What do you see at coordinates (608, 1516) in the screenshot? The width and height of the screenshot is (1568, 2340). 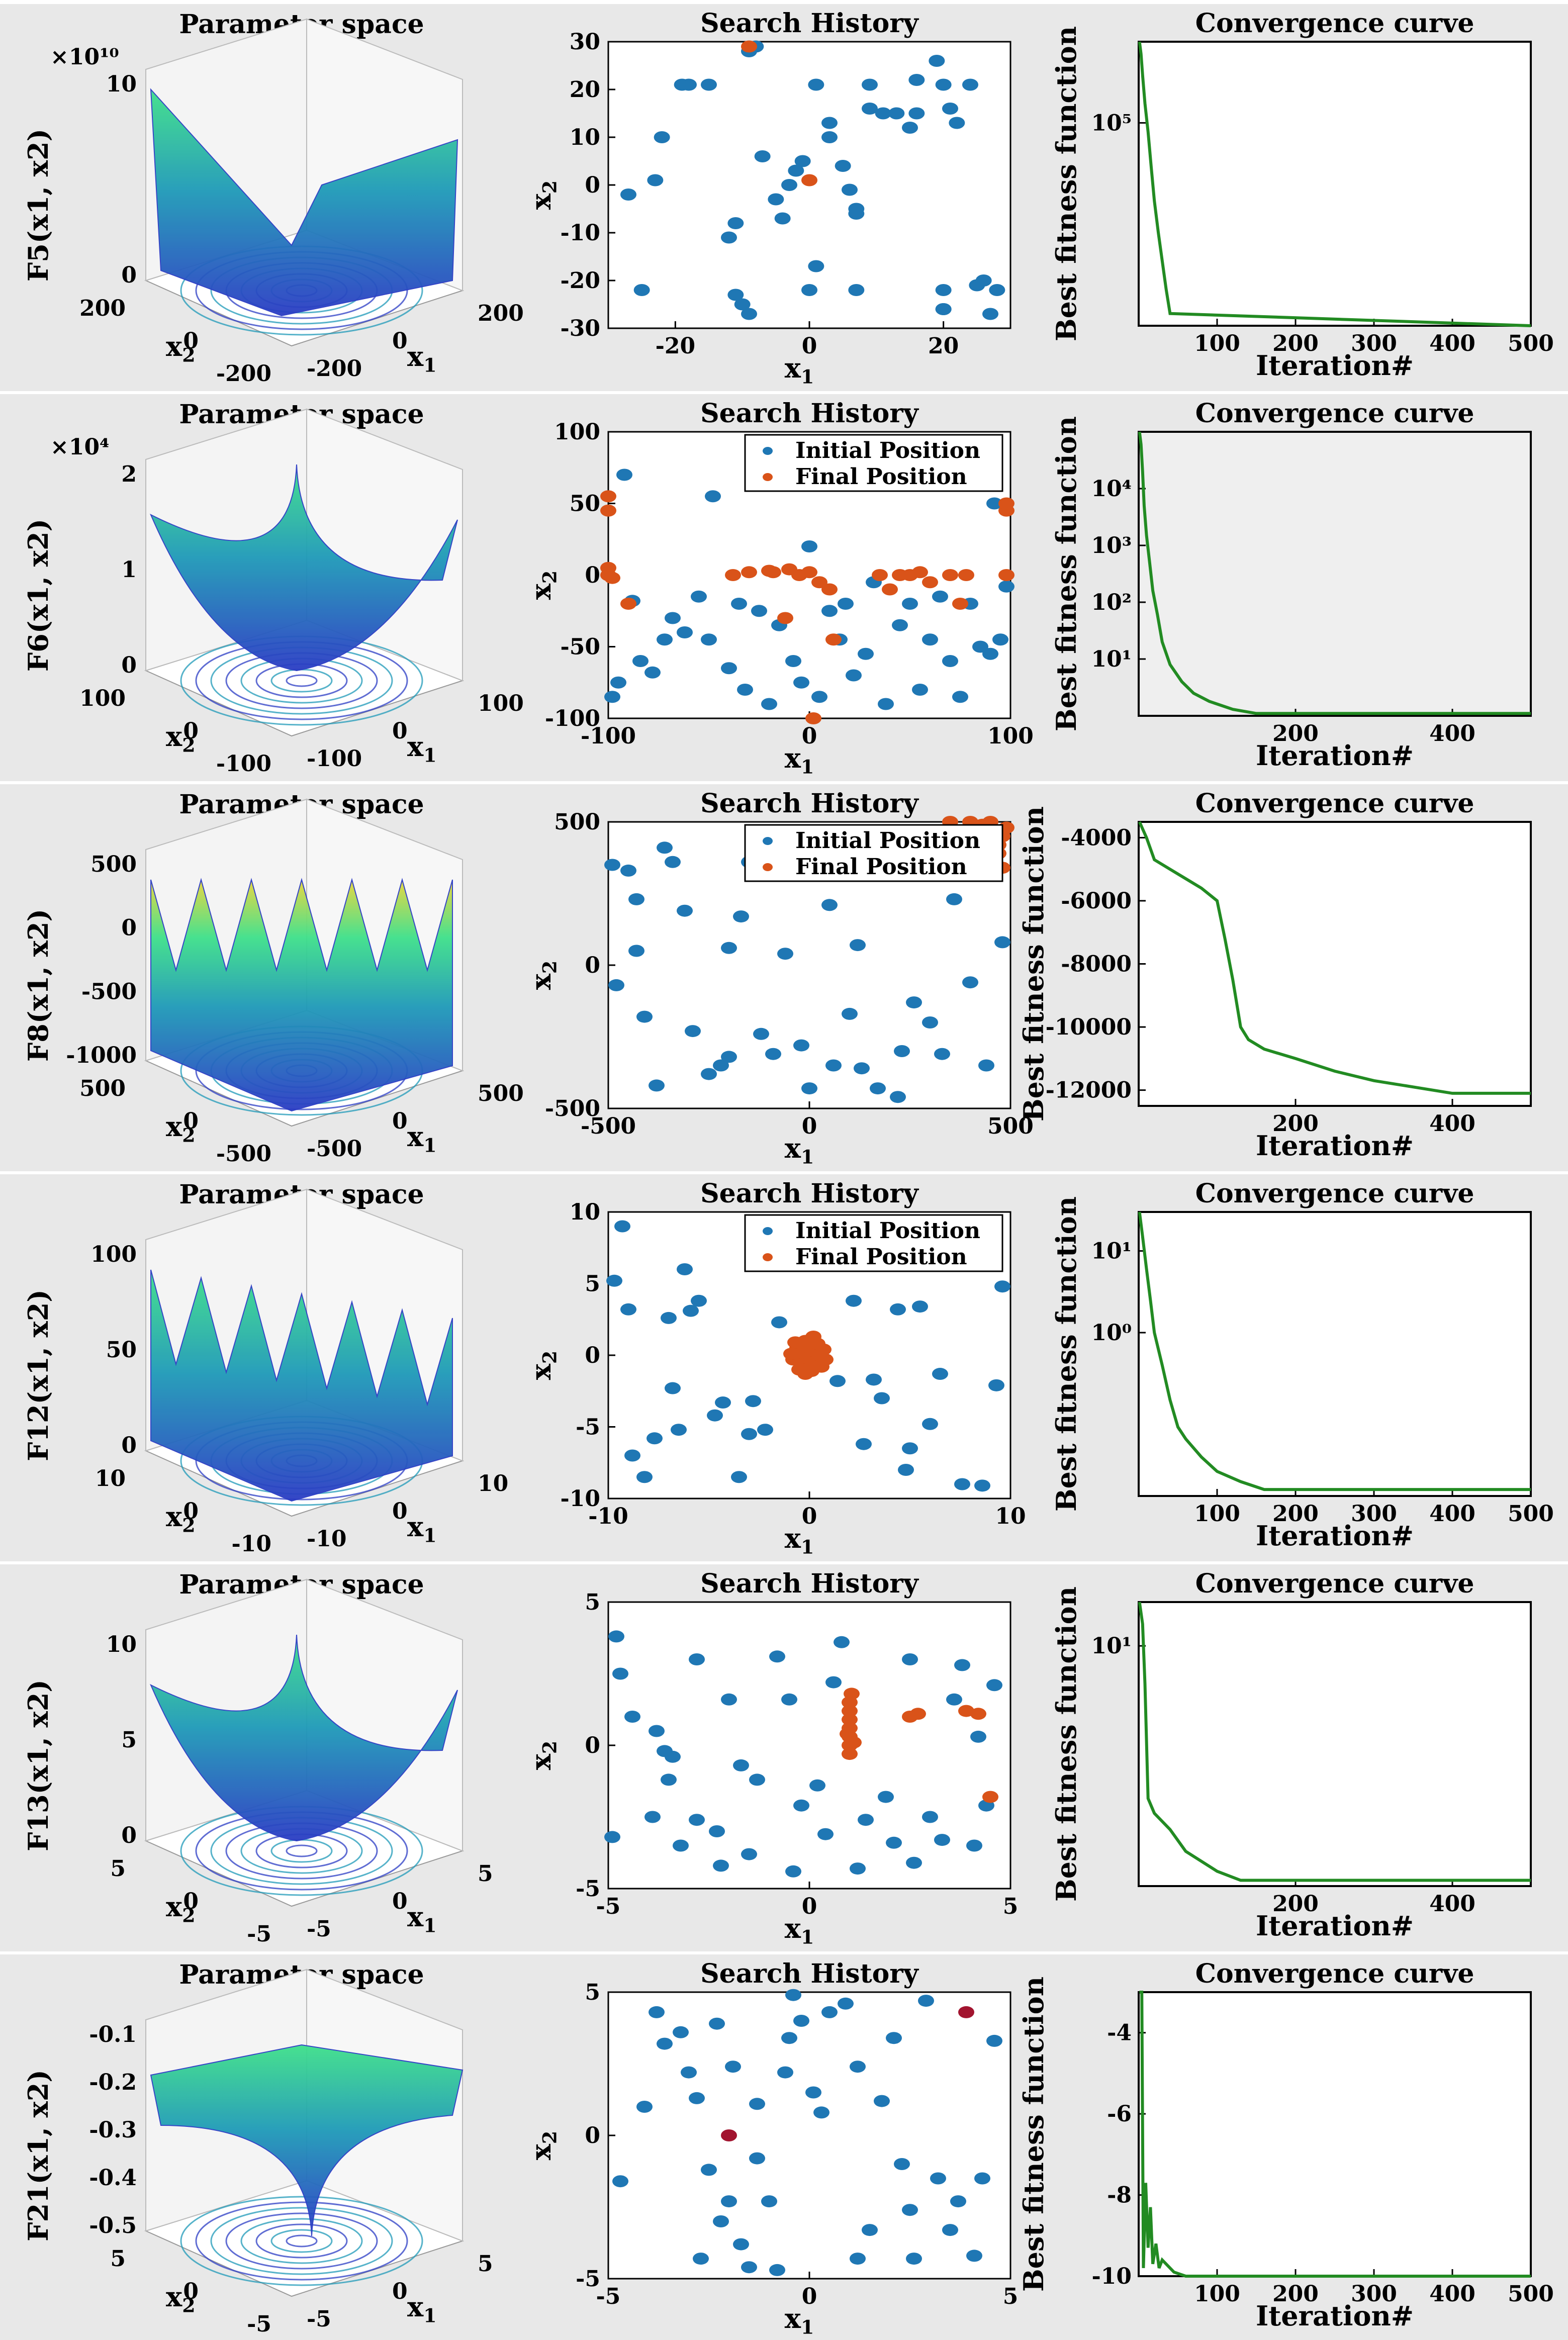 I see `x-tick-label: -10` at bounding box center [608, 1516].